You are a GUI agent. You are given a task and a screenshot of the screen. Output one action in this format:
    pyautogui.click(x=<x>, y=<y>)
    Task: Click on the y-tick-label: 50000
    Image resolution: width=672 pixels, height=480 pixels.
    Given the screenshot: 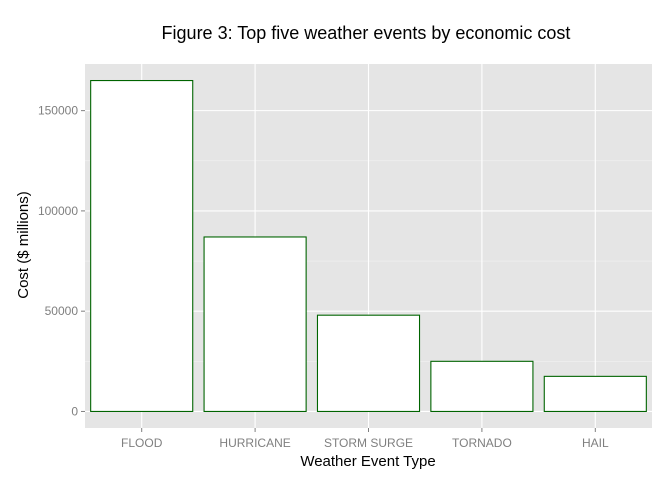 What is the action you would take?
    pyautogui.click(x=62, y=311)
    